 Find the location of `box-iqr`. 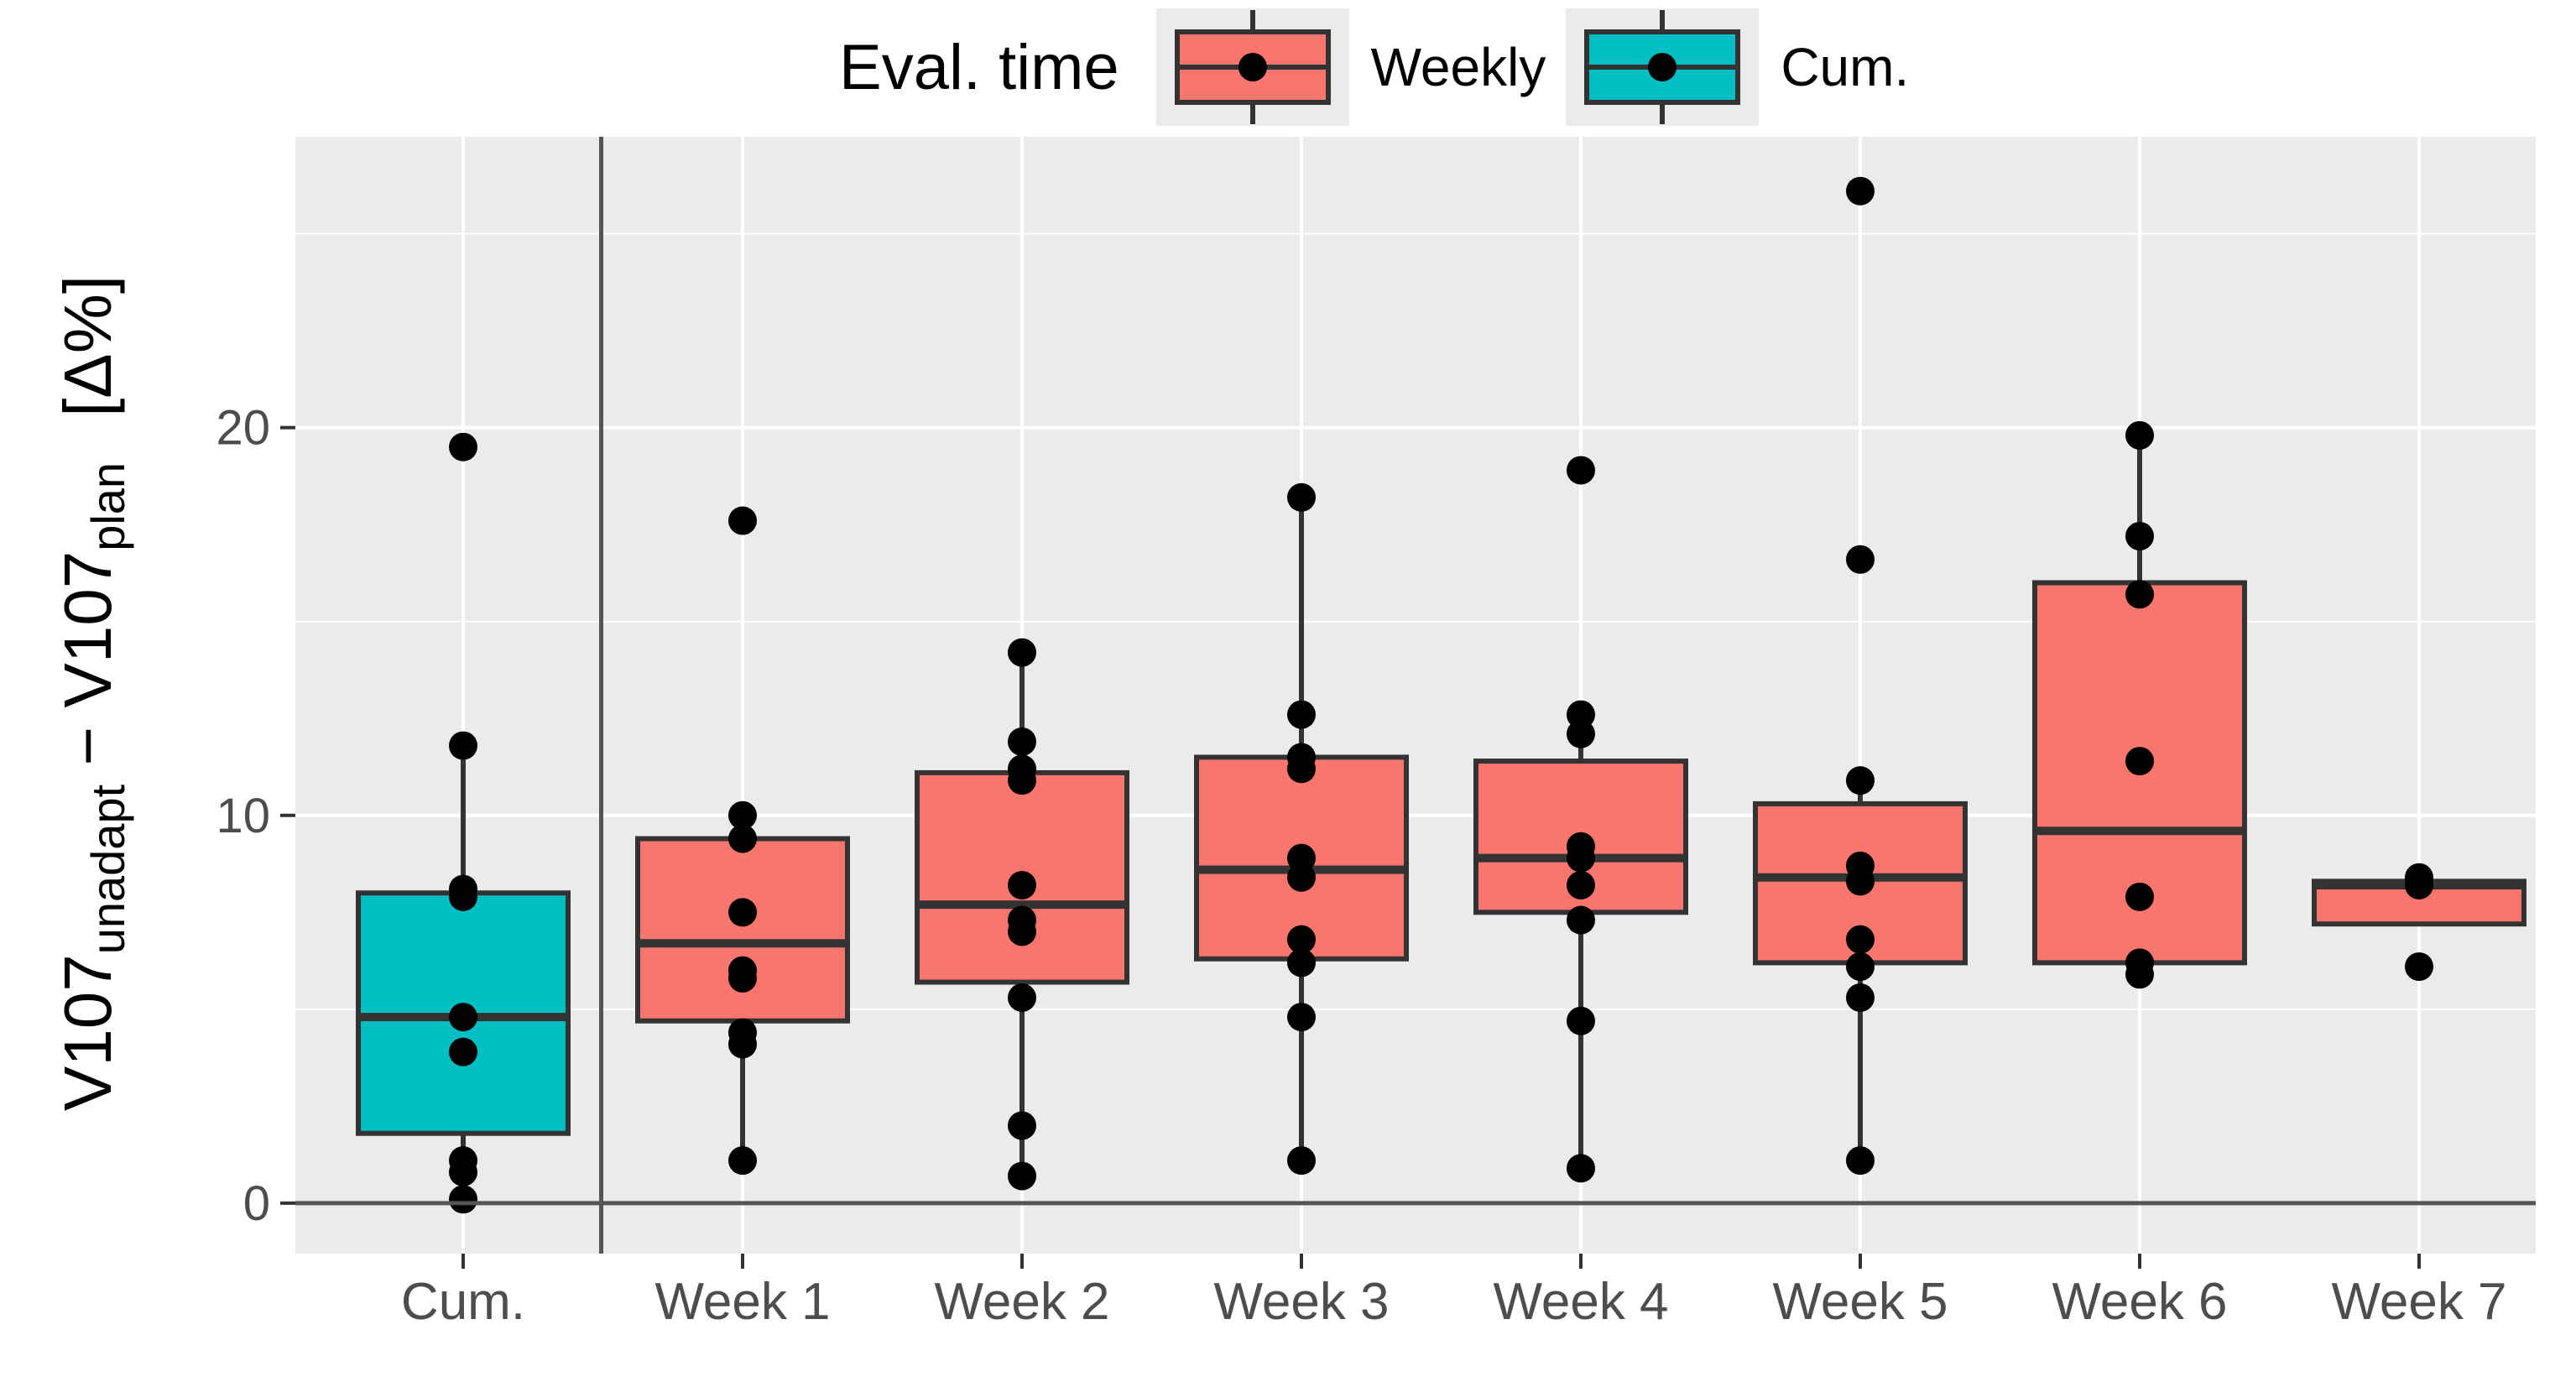

box-iqr is located at coordinates (742, 930).